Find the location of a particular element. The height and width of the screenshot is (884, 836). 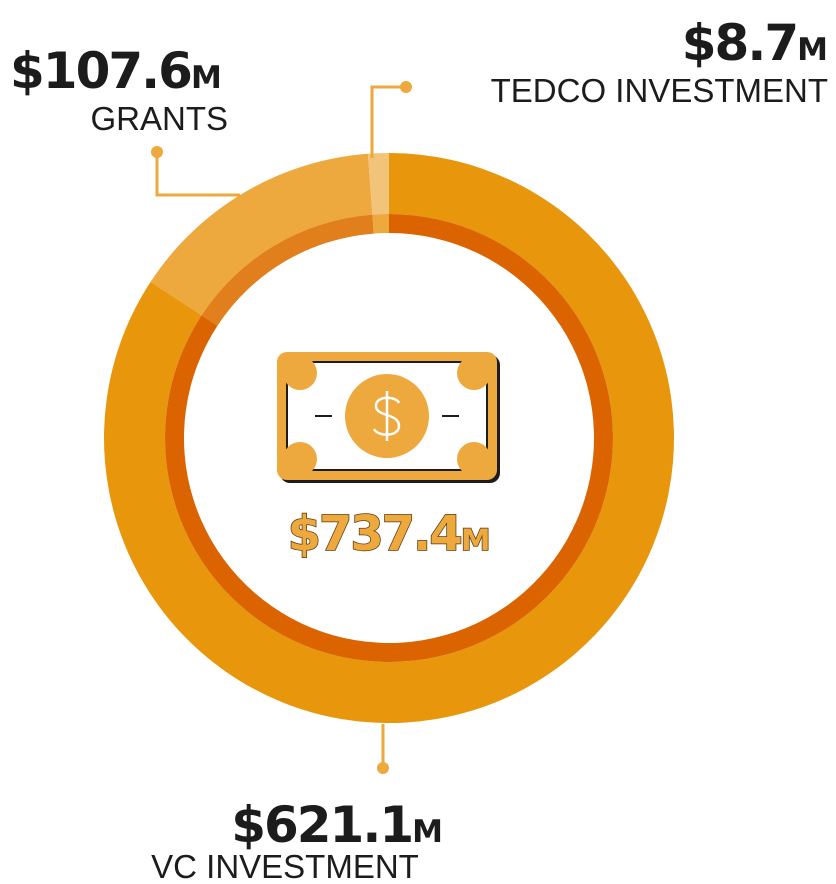

legend-label: GRANTS is located at coordinates (159, 118).